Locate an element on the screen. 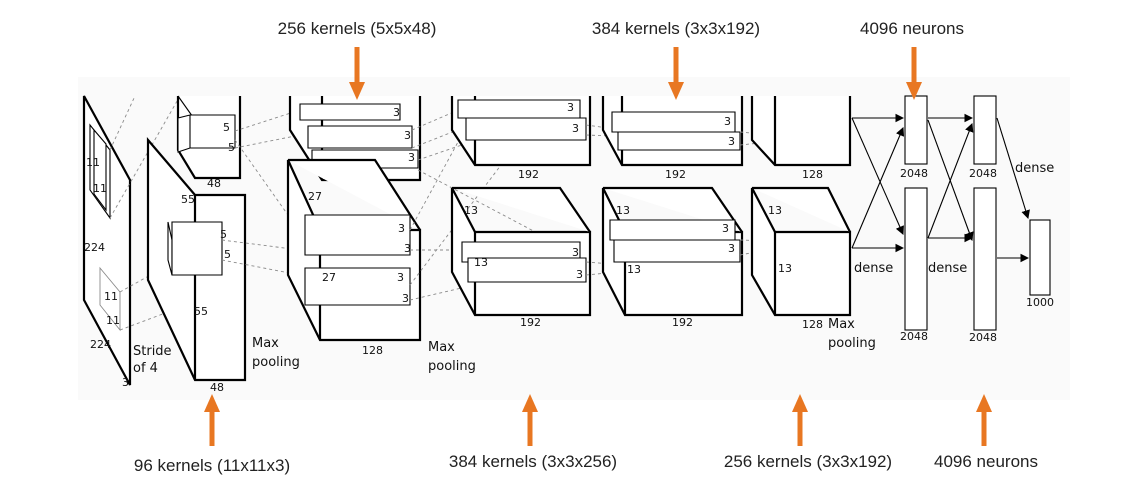  conv4-size-2: 13 is located at coordinates (634, 269).